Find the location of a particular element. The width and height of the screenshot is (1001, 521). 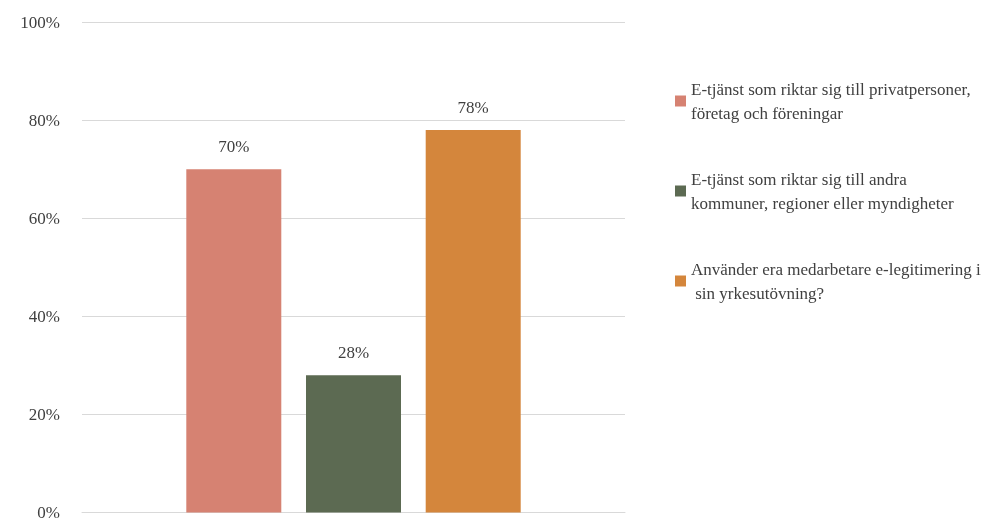

data-label: 70% is located at coordinates (234, 147).